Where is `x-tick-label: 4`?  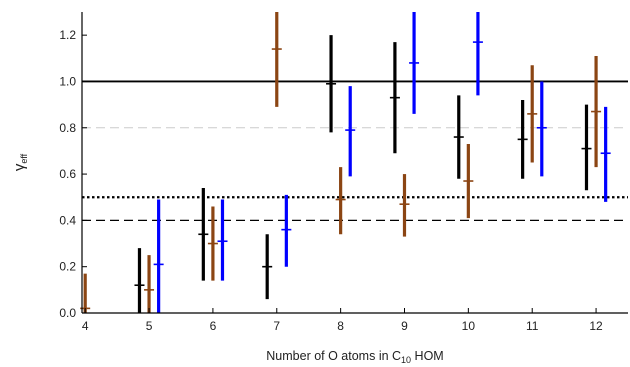 x-tick-label: 4 is located at coordinates (85, 326).